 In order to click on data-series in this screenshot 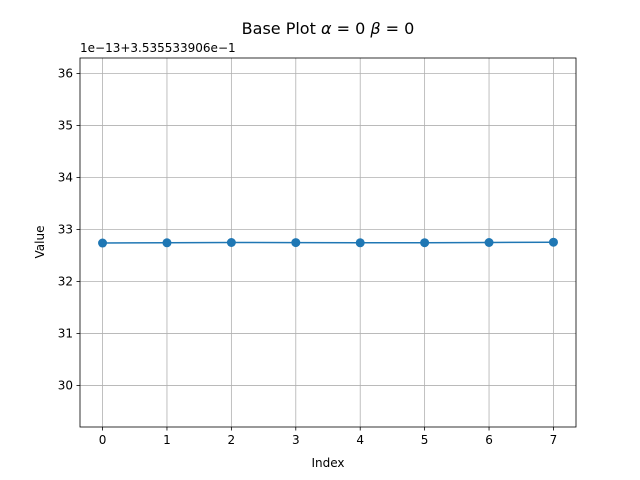, I will do `click(328, 242)`.